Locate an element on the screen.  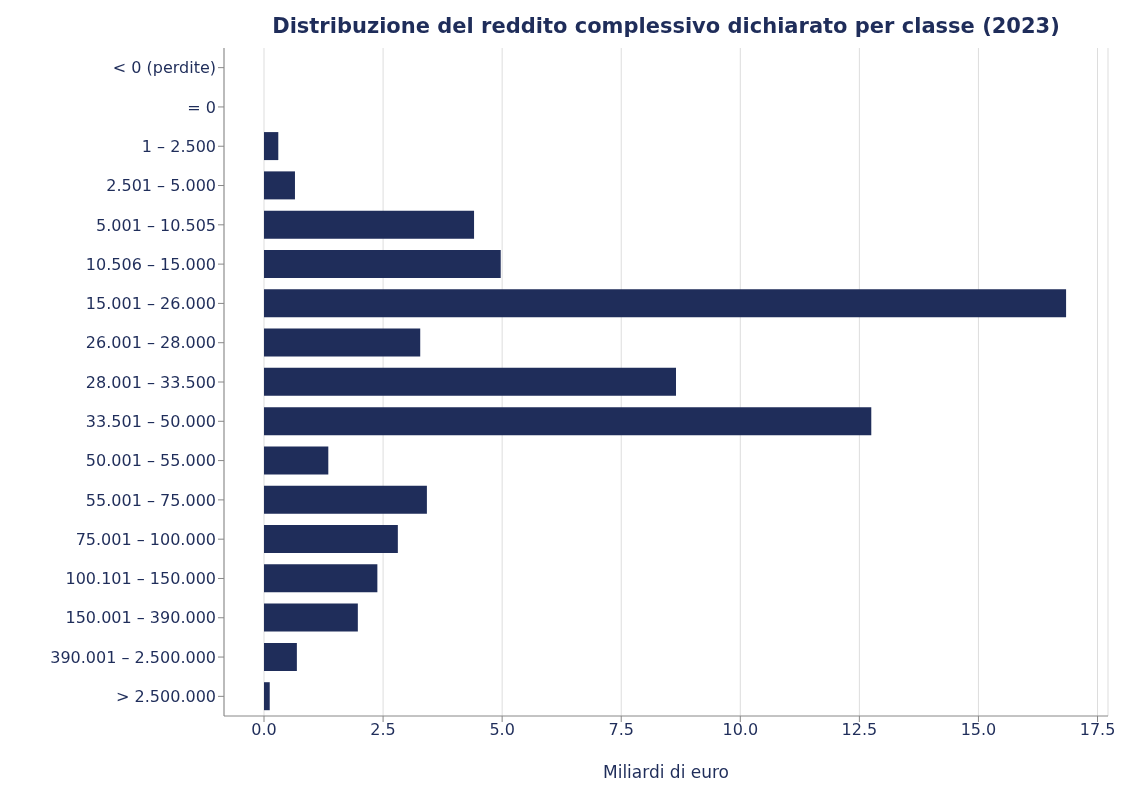
x-tick-label: 7.5 is located at coordinates (621, 730).